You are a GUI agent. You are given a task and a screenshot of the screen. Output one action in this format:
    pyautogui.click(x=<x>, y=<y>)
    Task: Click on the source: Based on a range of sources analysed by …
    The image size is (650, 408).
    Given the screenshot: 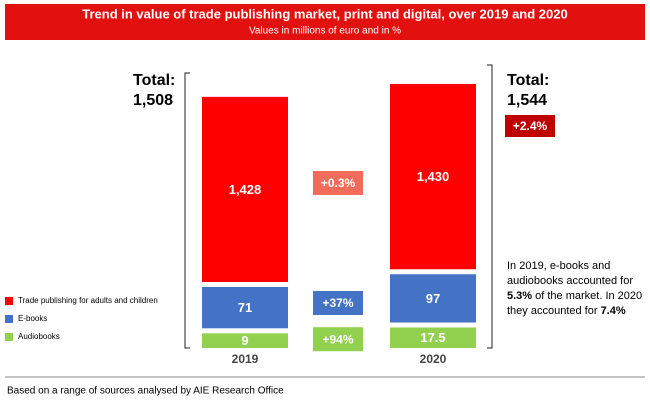 What is the action you would take?
    pyautogui.click(x=145, y=391)
    